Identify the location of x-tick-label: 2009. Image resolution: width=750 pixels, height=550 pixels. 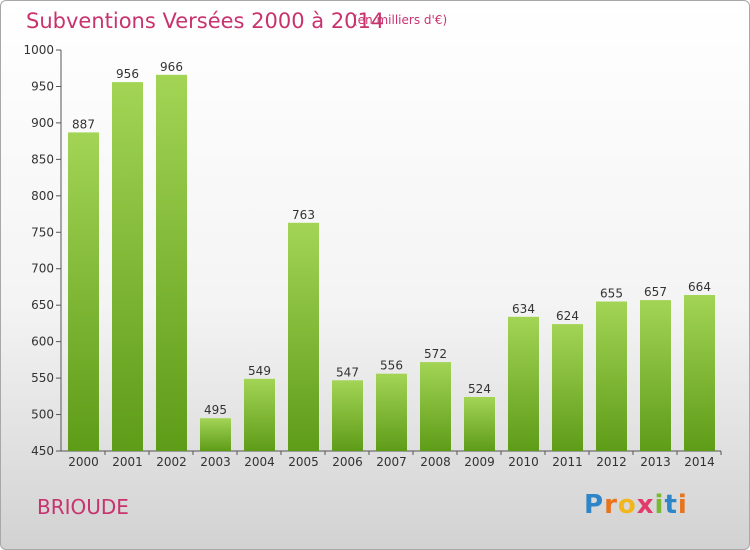
(479, 462).